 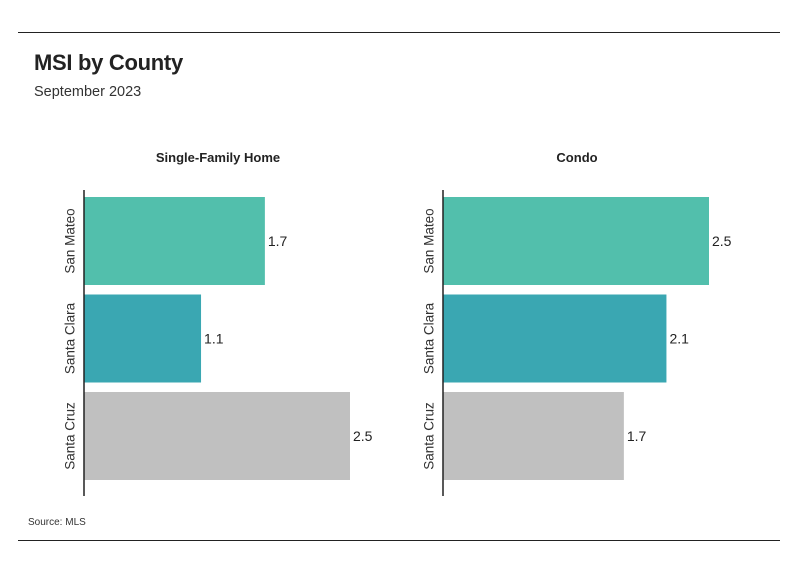 I want to click on bottom-rule, so click(x=399, y=540).